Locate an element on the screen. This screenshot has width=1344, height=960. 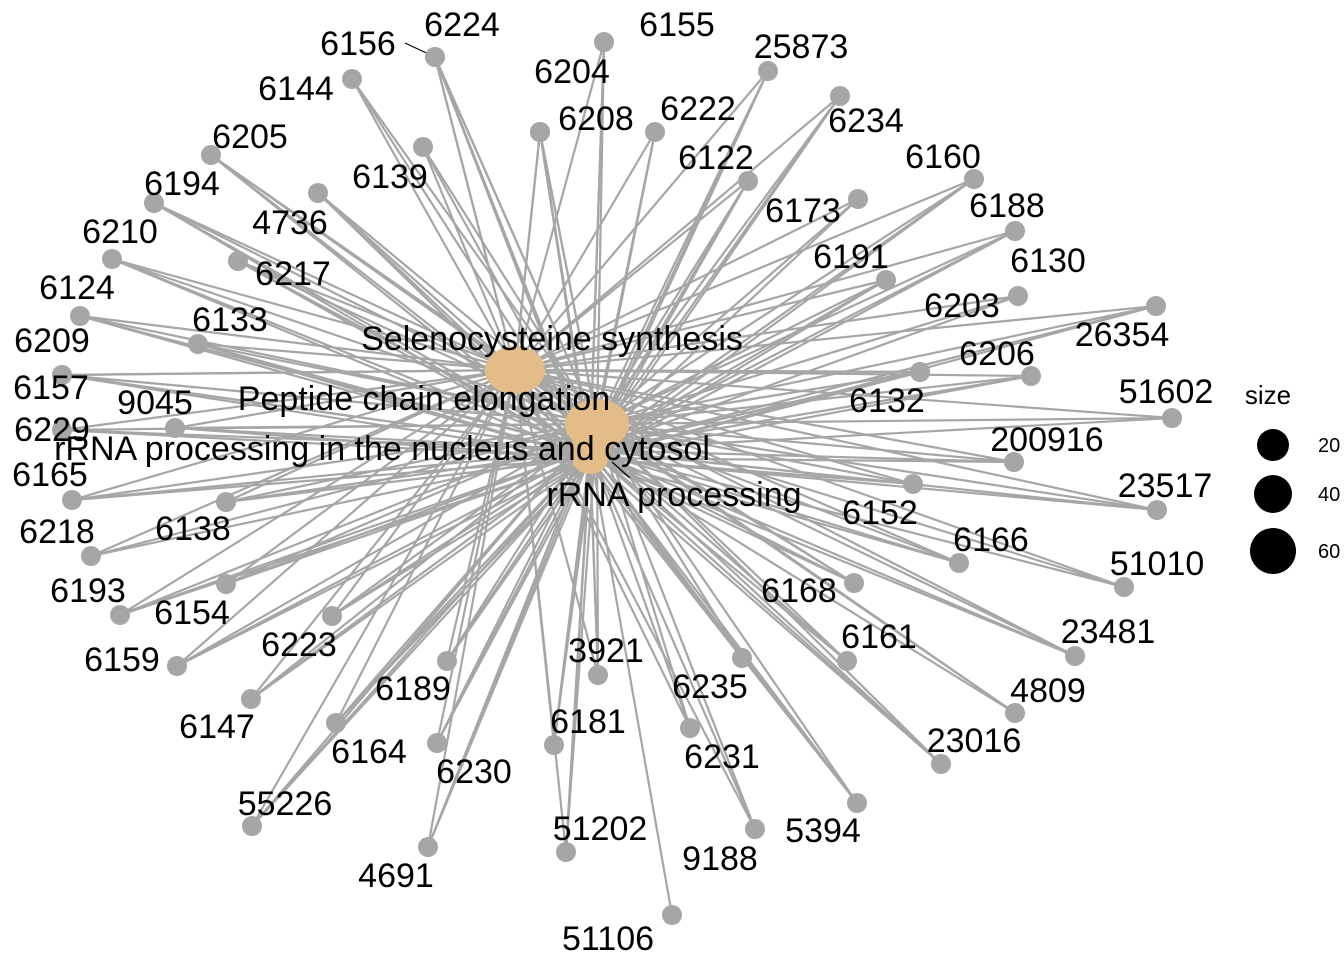
legend-title: size is located at coordinates (1268, 395).